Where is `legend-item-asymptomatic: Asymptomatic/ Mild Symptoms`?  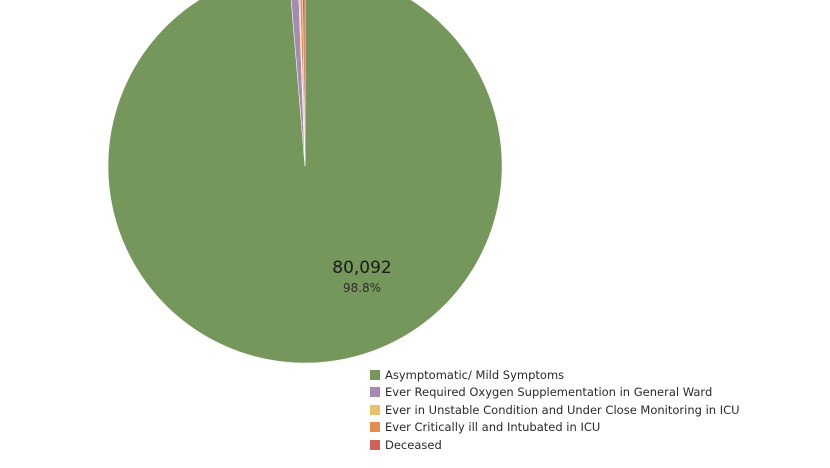
legend-item-asymptomatic: Asymptomatic/ Mild Symptoms is located at coordinates (555, 375).